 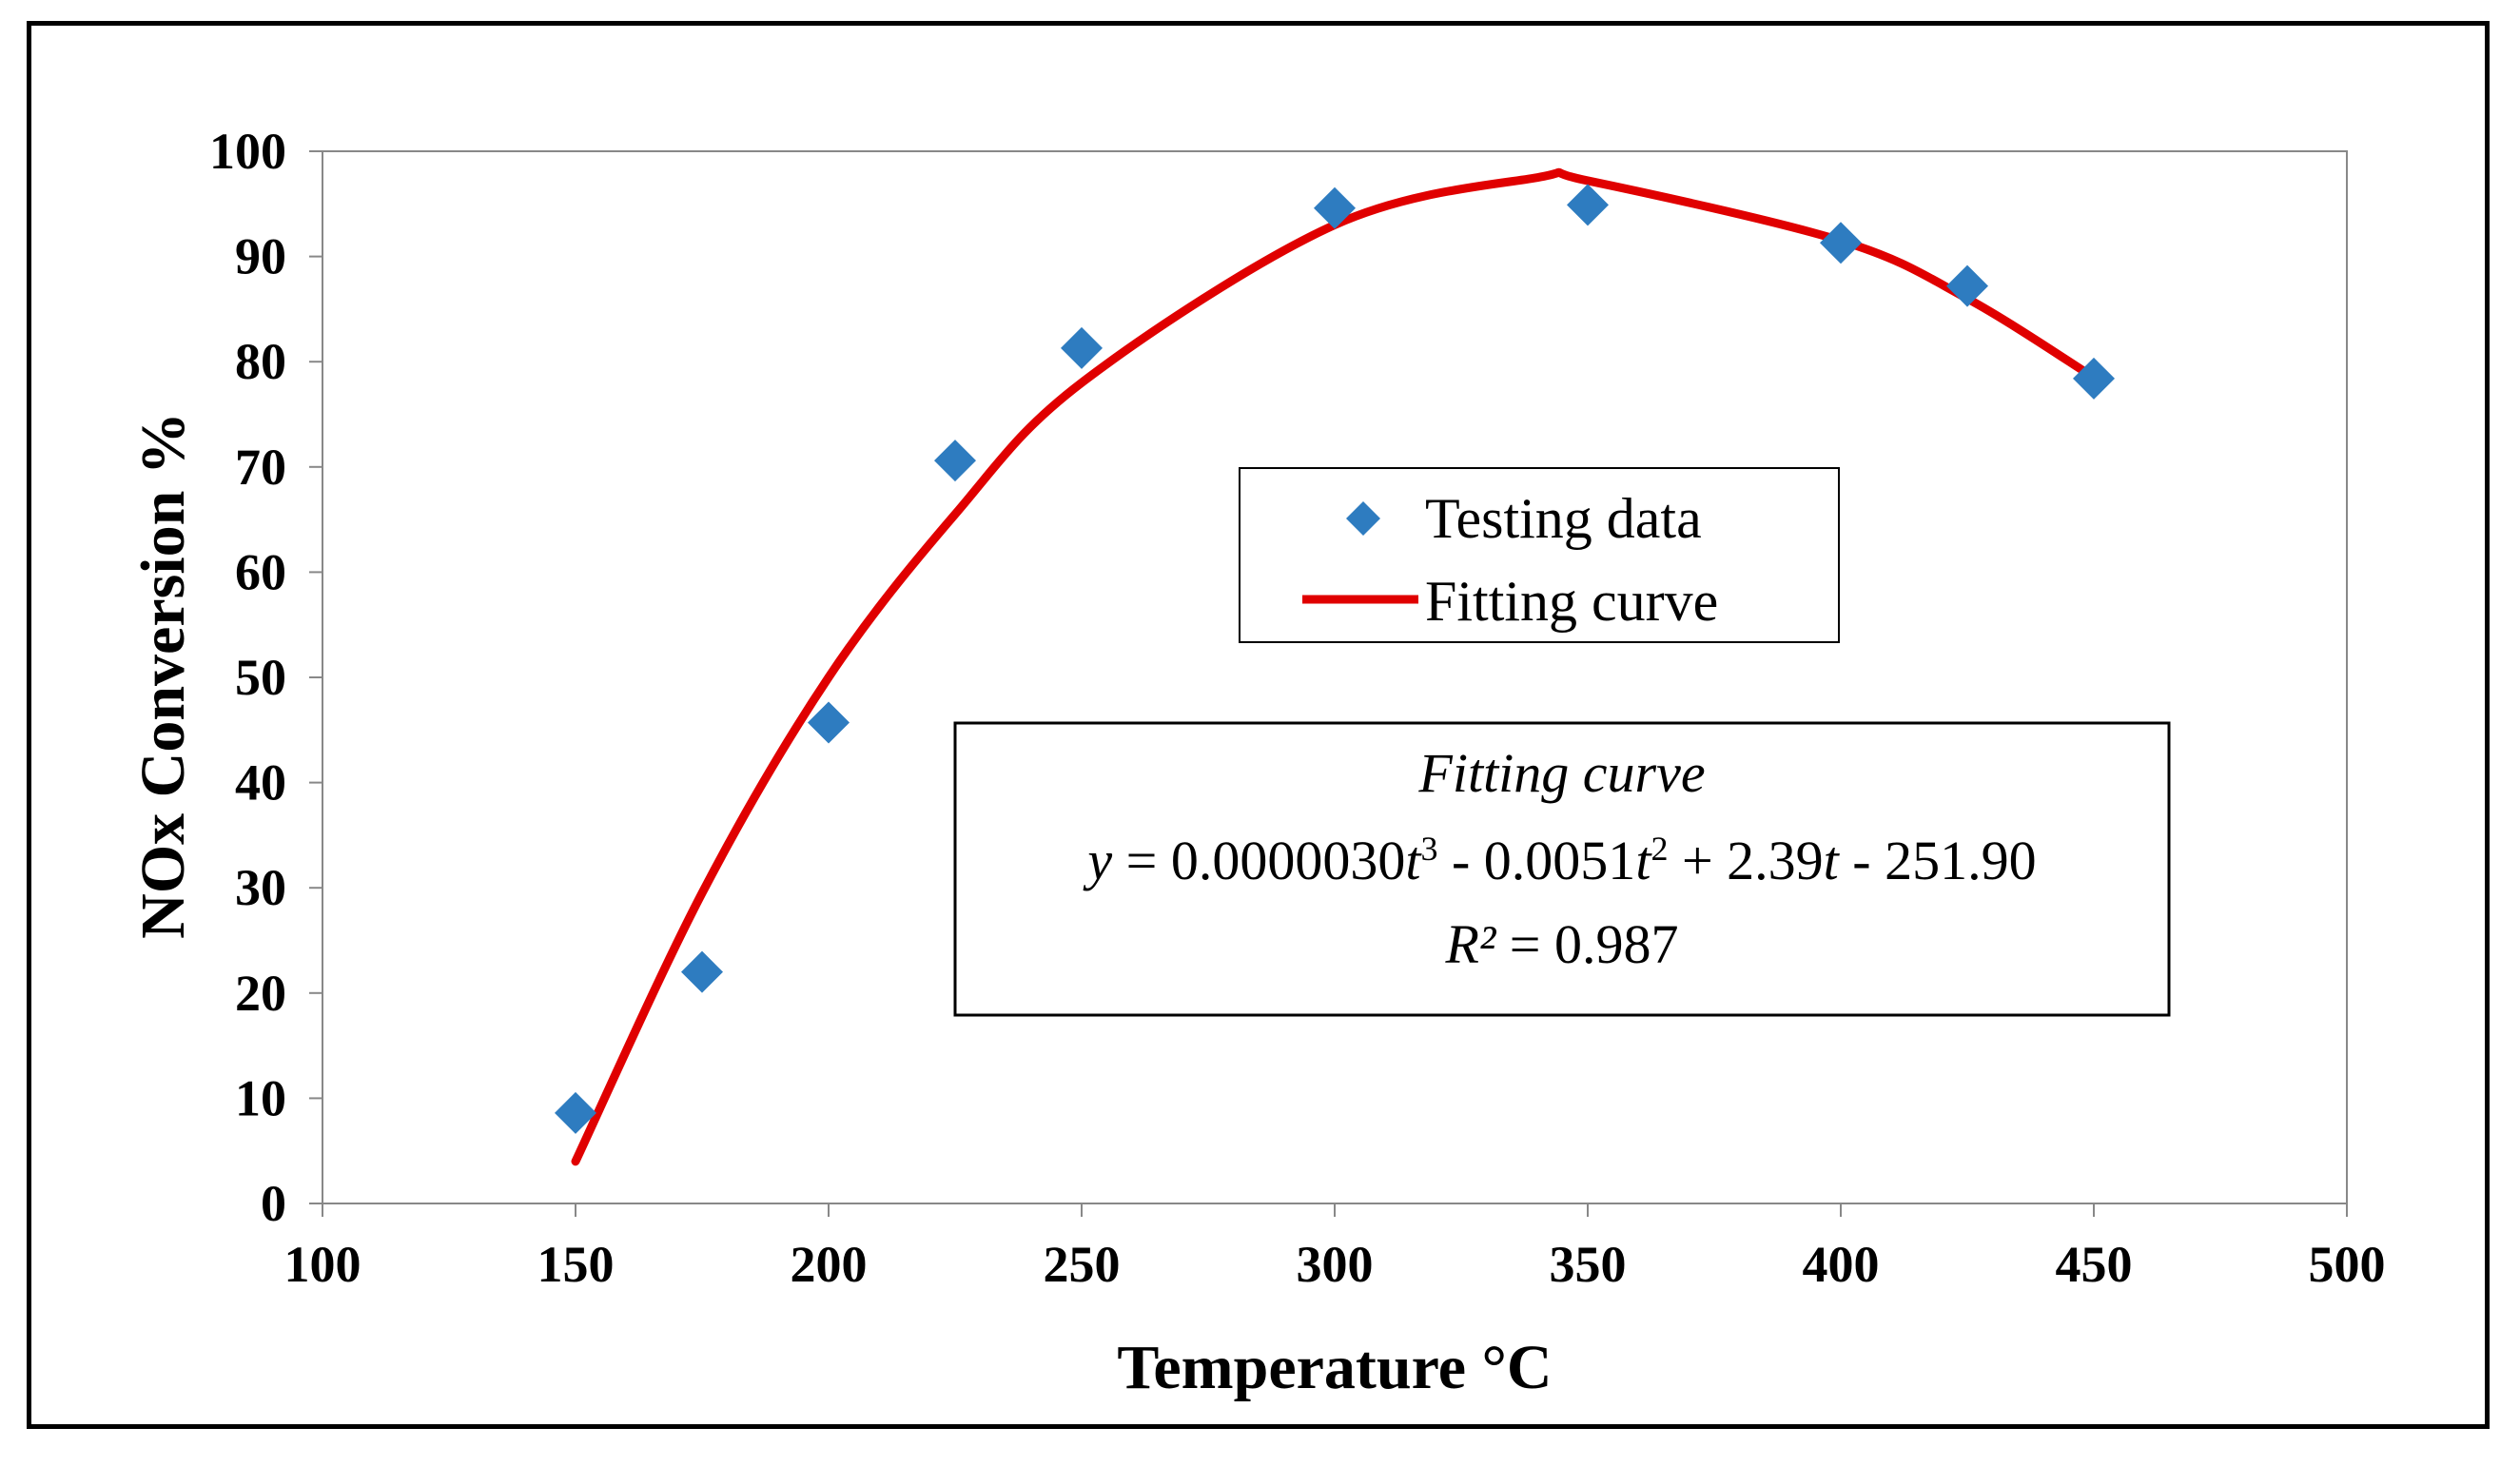 I want to click on eq-y-var: y, so click(x=1097, y=860).